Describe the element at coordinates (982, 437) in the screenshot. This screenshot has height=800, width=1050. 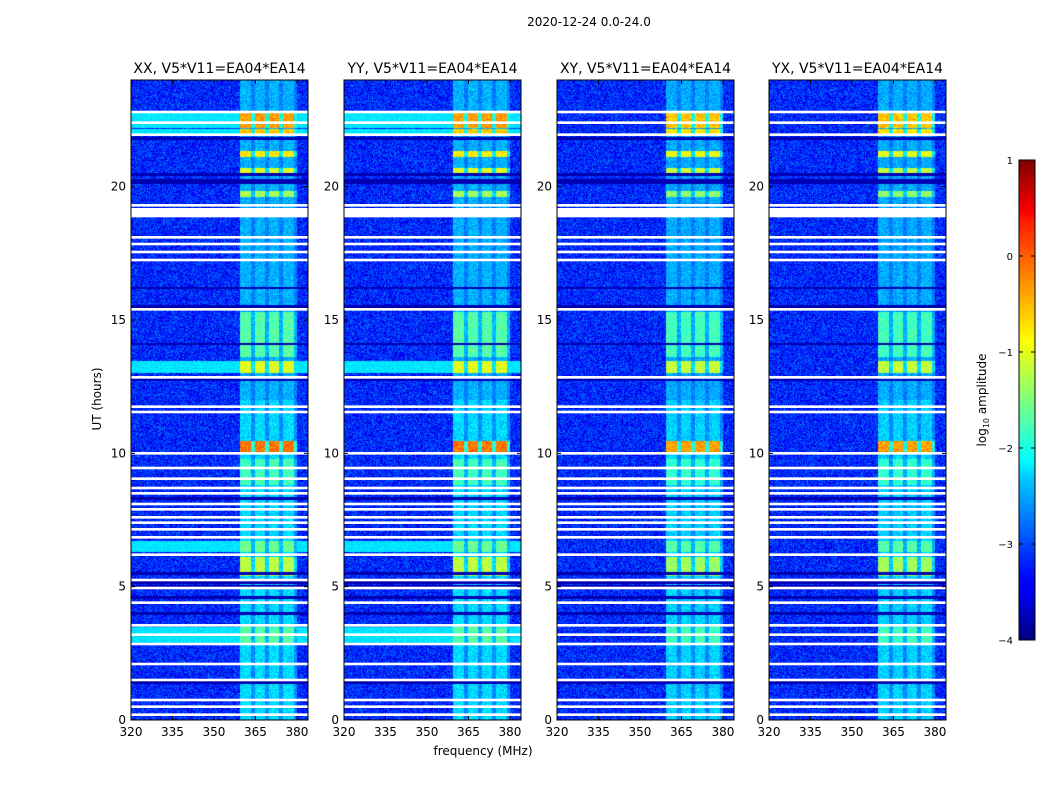
I see `colorbar-label-base: log` at that location.